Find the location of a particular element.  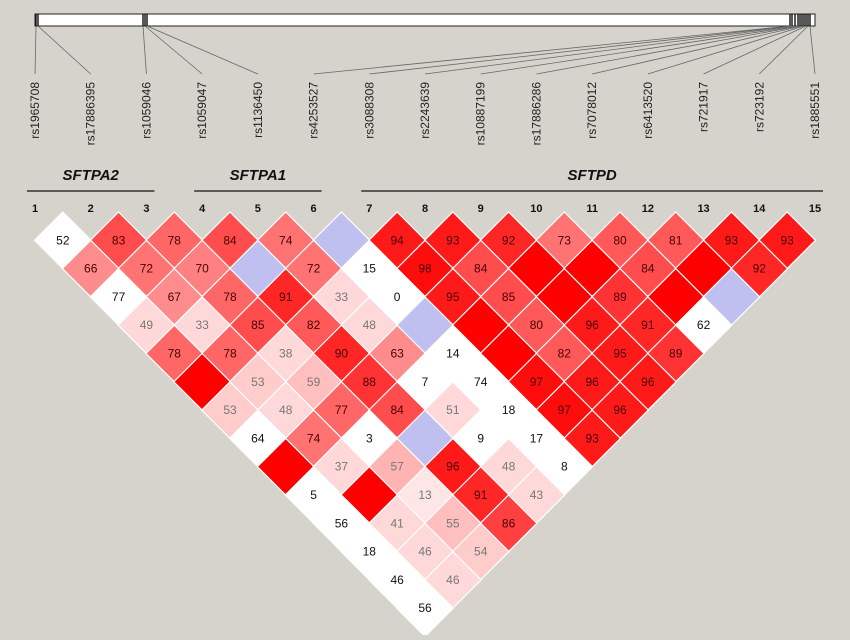

snp-index-label: 1 is located at coordinates (35, 209).